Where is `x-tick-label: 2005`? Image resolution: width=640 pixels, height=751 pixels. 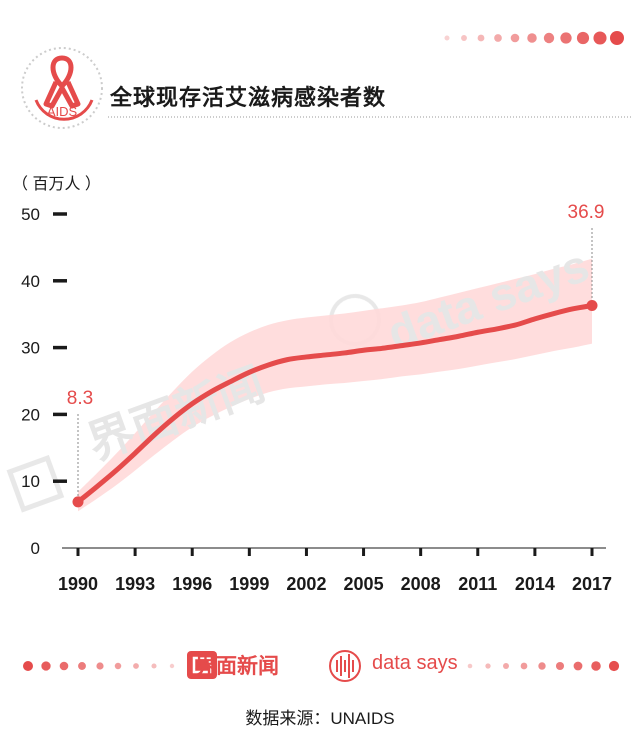 x-tick-label: 2005 is located at coordinates (364, 584).